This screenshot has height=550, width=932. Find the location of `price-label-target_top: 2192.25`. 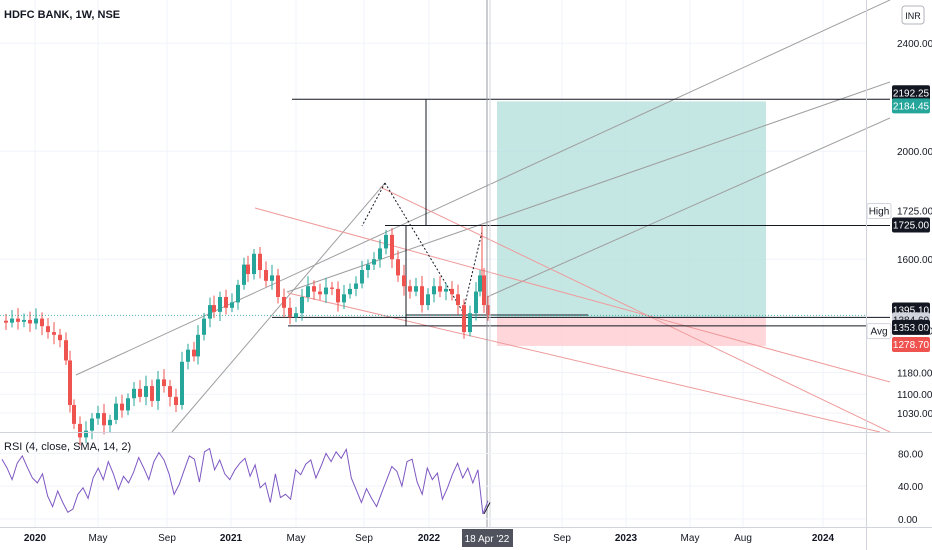

price-label-target_top: 2192.25 is located at coordinates (911, 93).